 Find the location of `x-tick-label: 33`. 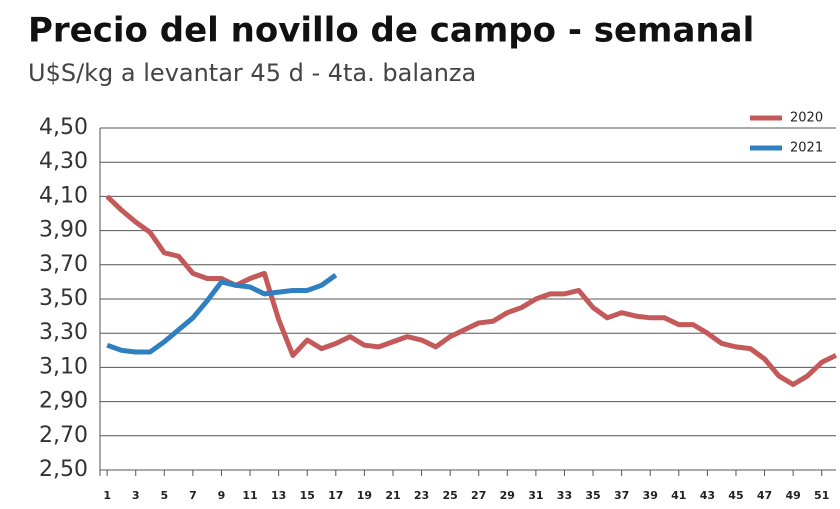

x-tick-label: 33 is located at coordinates (564, 495).